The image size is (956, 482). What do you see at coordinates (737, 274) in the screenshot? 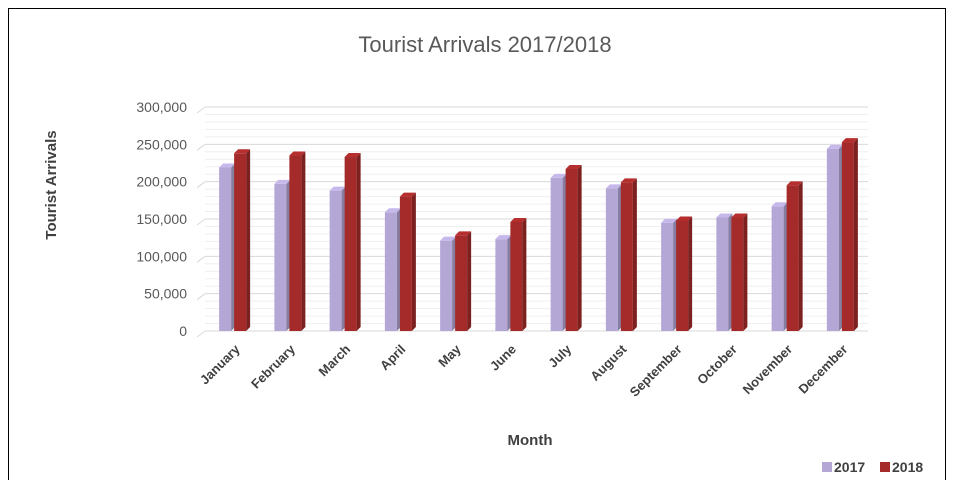
I see `bar-2018-october` at bounding box center [737, 274].